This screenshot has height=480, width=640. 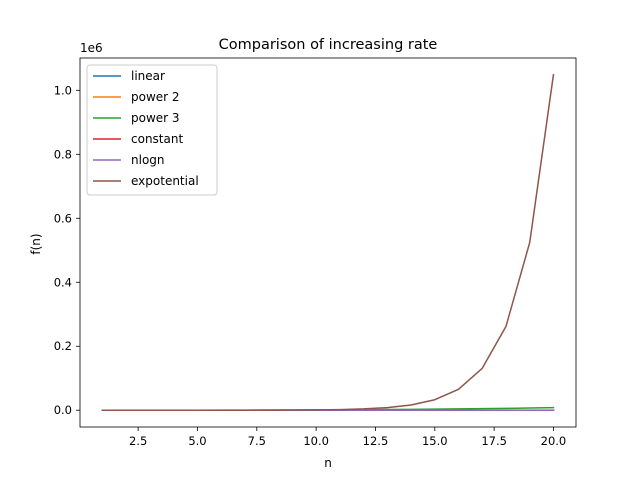 What do you see at coordinates (157, 139) in the screenshot?
I see `legend-label: constant` at bounding box center [157, 139].